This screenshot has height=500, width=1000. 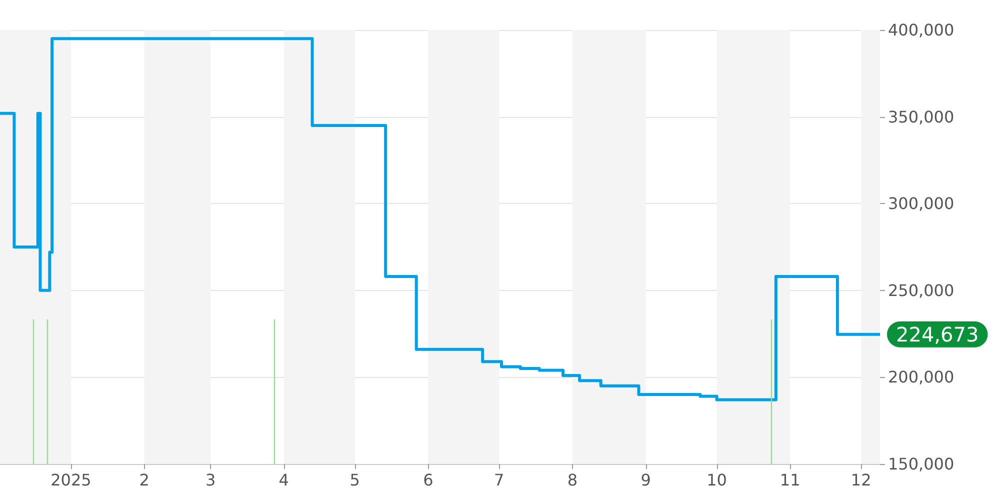 What do you see at coordinates (645, 480) in the screenshot?
I see `x-tick-label: 9` at bounding box center [645, 480].